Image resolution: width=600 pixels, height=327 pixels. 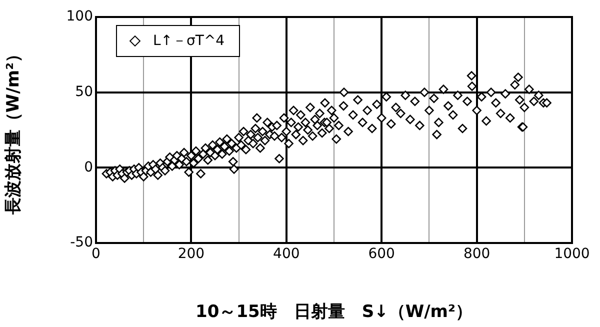 I want to click on legend-label: L↑－σT^4, so click(x=189, y=41).